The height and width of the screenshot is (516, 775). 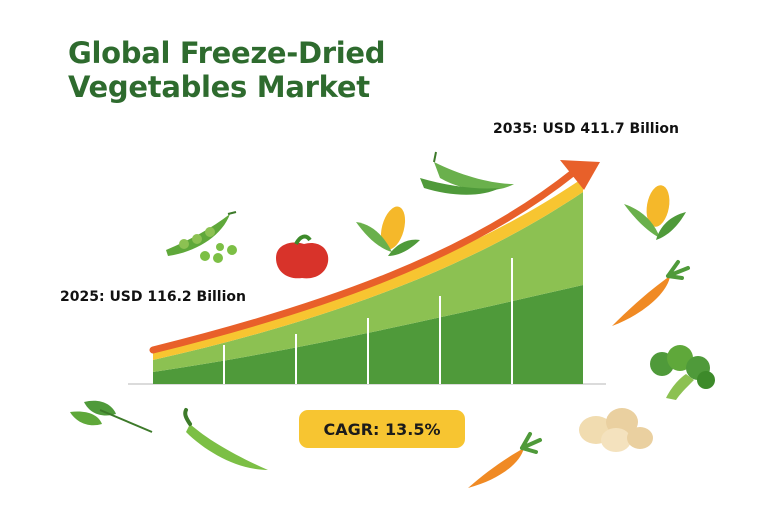 I want to click on cagr-label: CAGR: 13.5%, so click(x=382, y=429).